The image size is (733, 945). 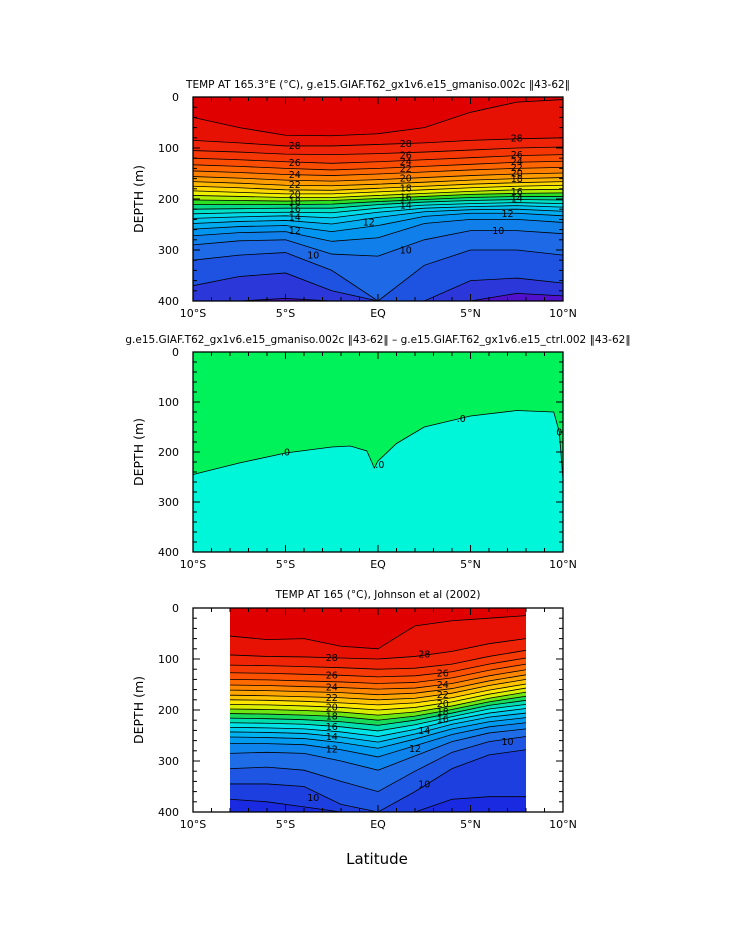 What do you see at coordinates (285, 564) in the screenshot?
I see `x-tick-label: 5°S` at bounding box center [285, 564].